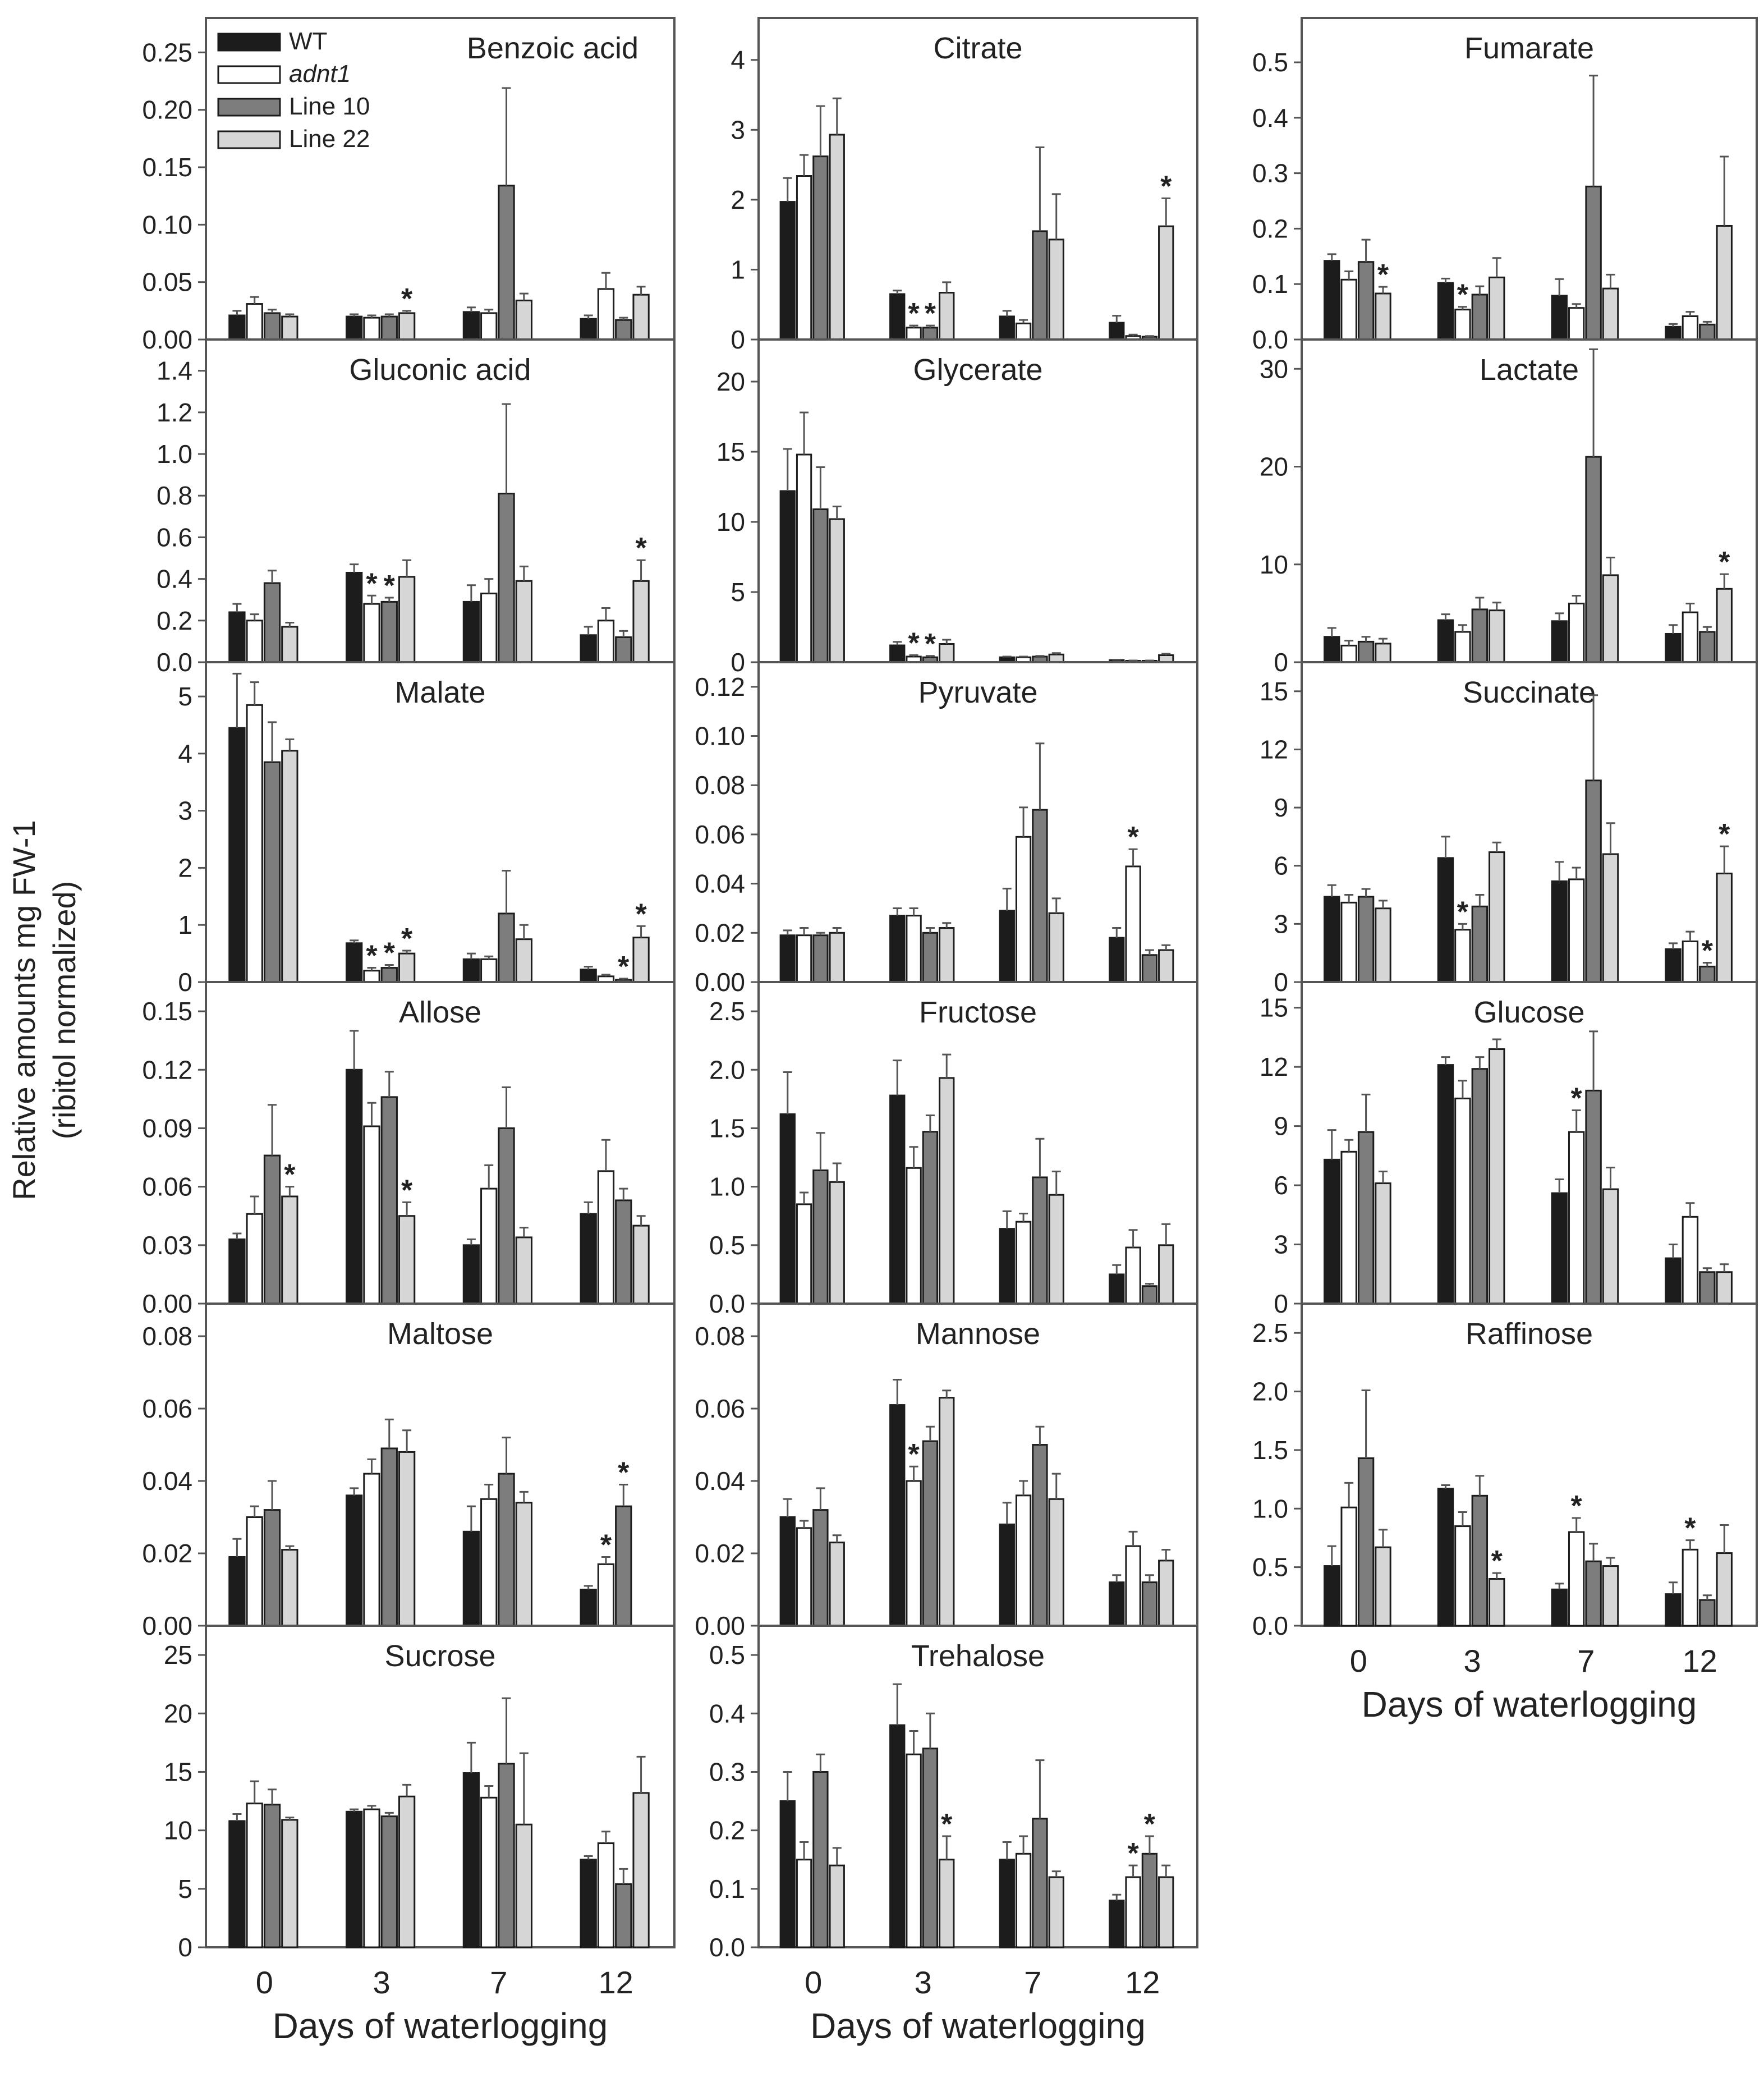  I want to click on panel-title: Glycerate, so click(977, 370).